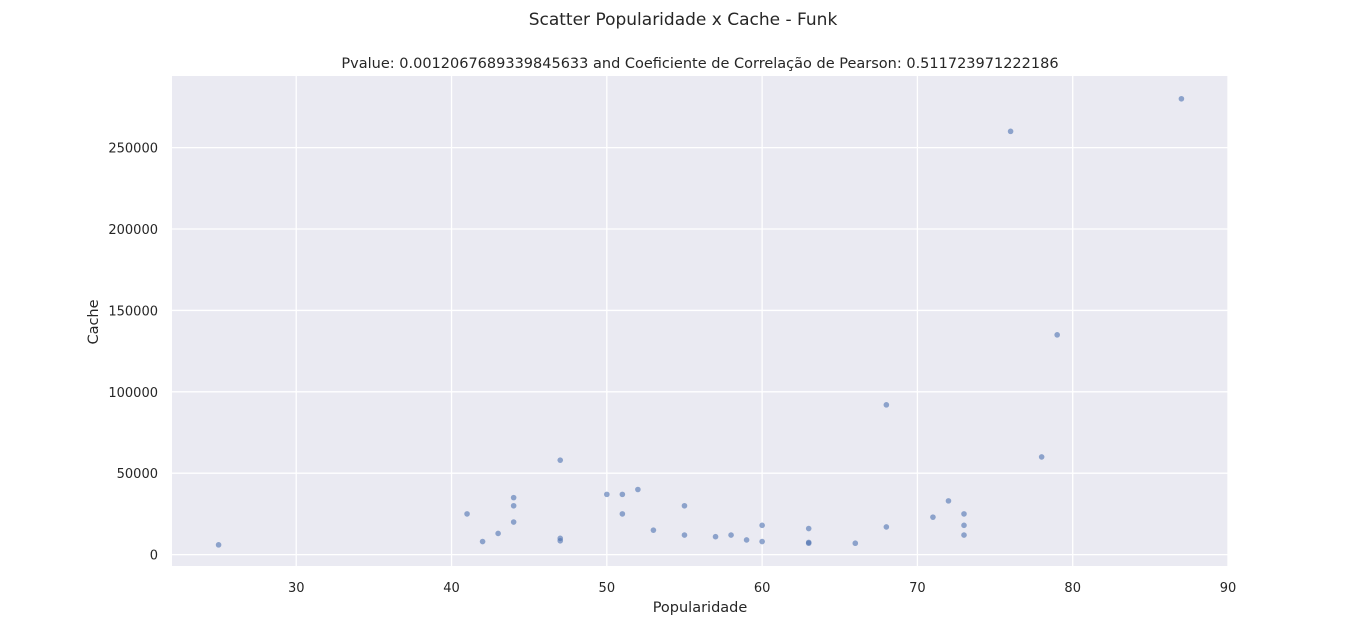 This screenshot has width=1366, height=637. I want to click on x-tick-label: 80, so click(1072, 588).